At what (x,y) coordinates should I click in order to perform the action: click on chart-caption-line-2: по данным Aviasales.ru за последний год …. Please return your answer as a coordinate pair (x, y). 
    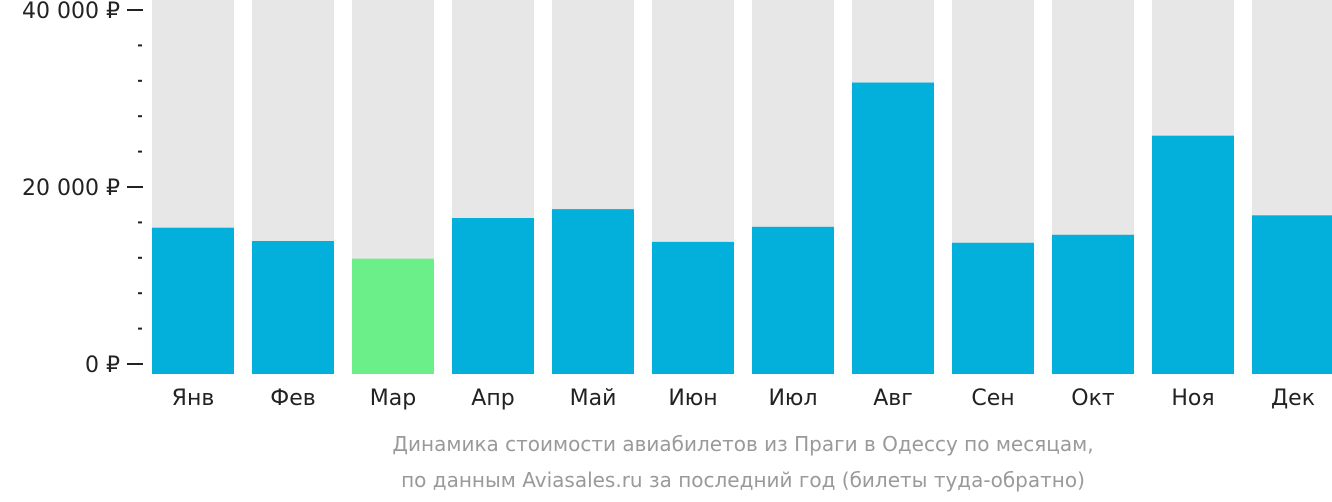
    Looking at the image, I should click on (743, 480).